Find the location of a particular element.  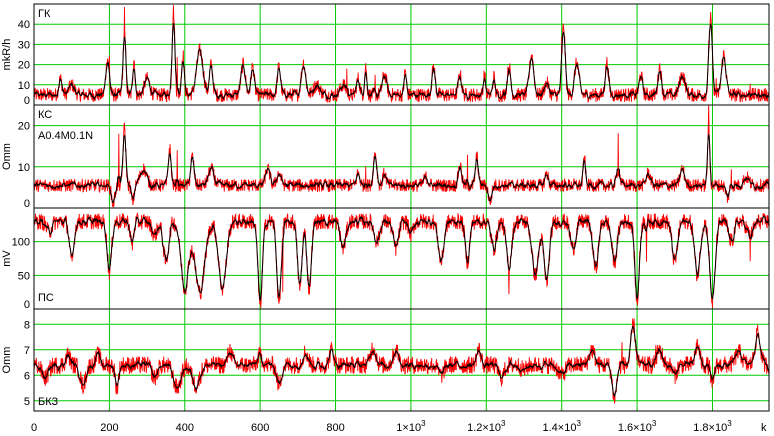

y-tick-label: 8 is located at coordinates (27, 325).